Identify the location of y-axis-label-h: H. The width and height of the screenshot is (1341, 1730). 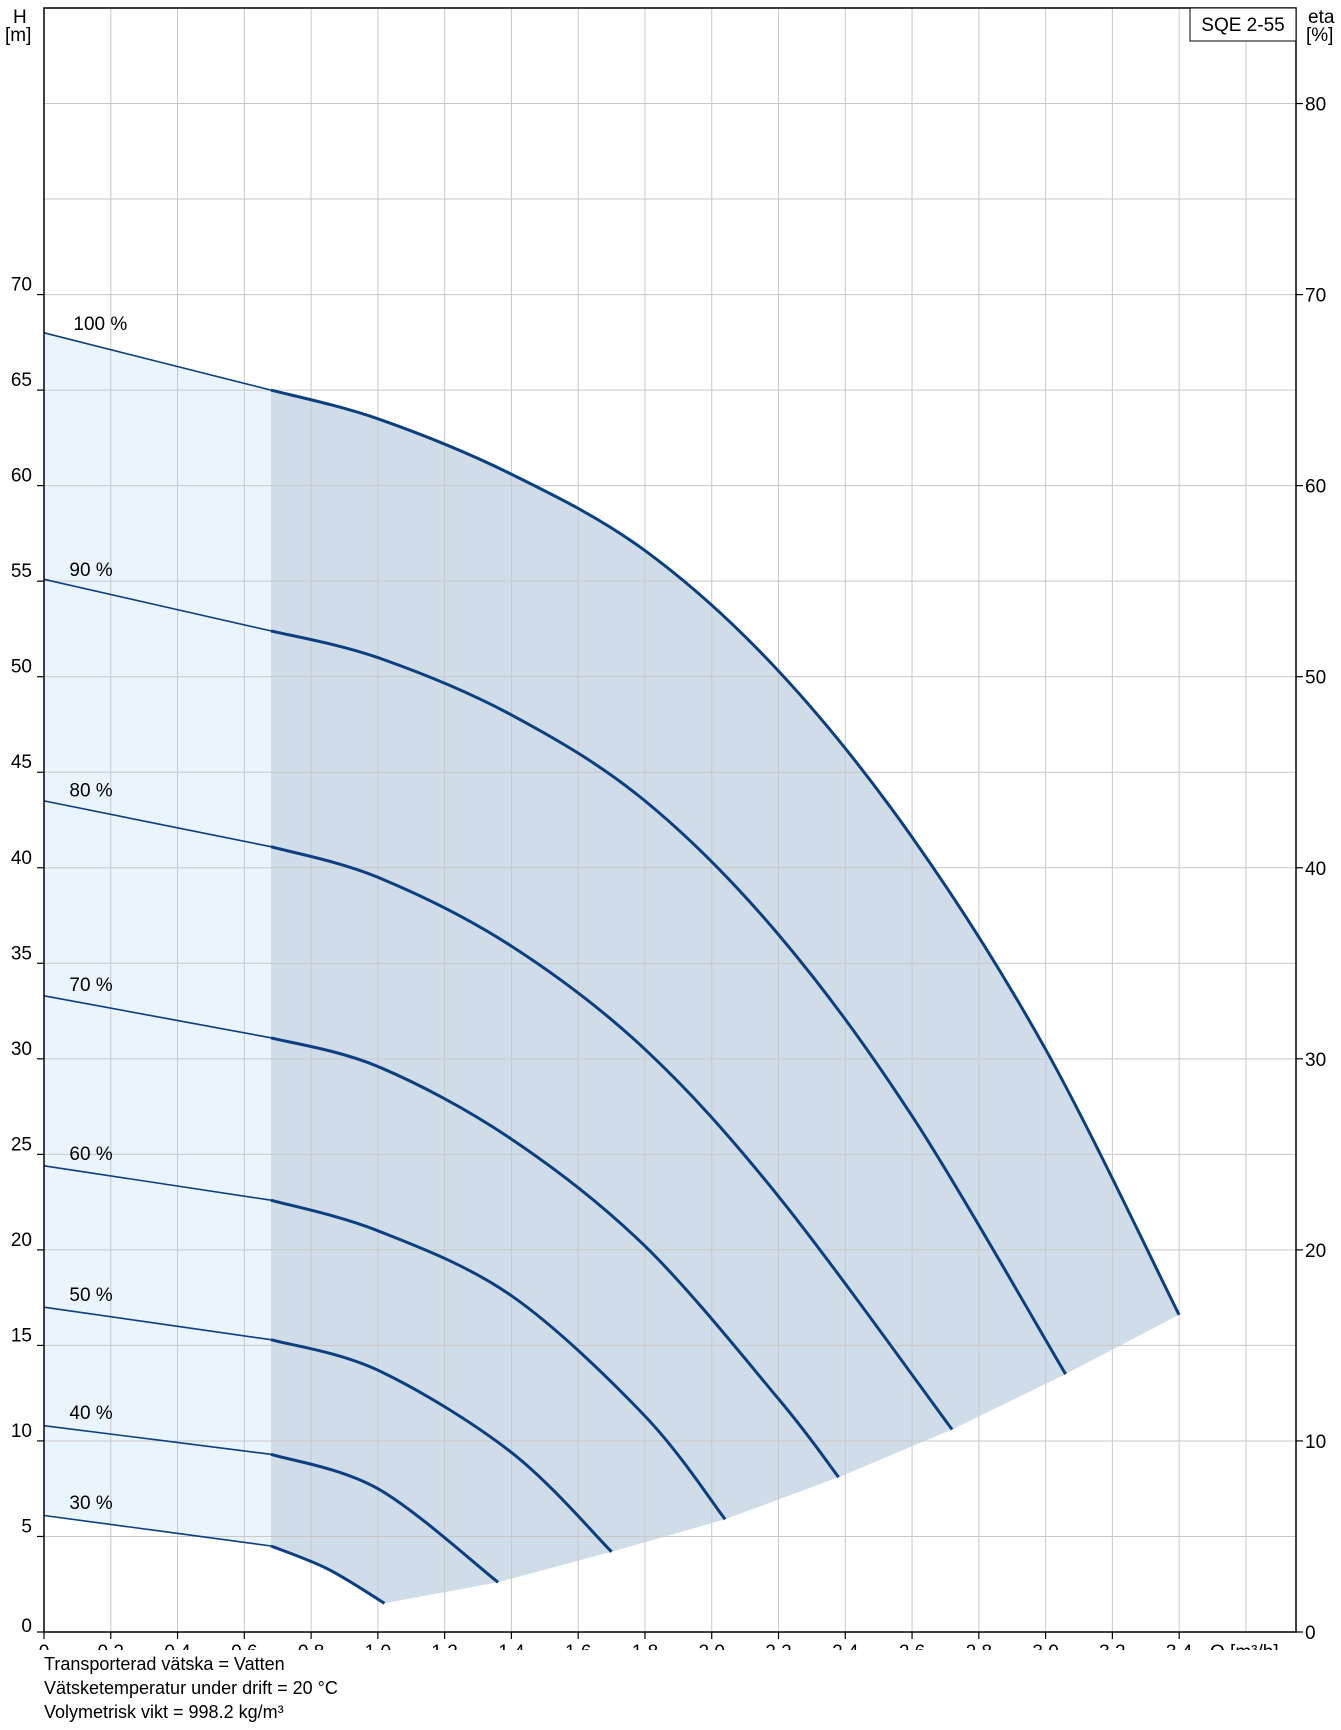
(20, 17).